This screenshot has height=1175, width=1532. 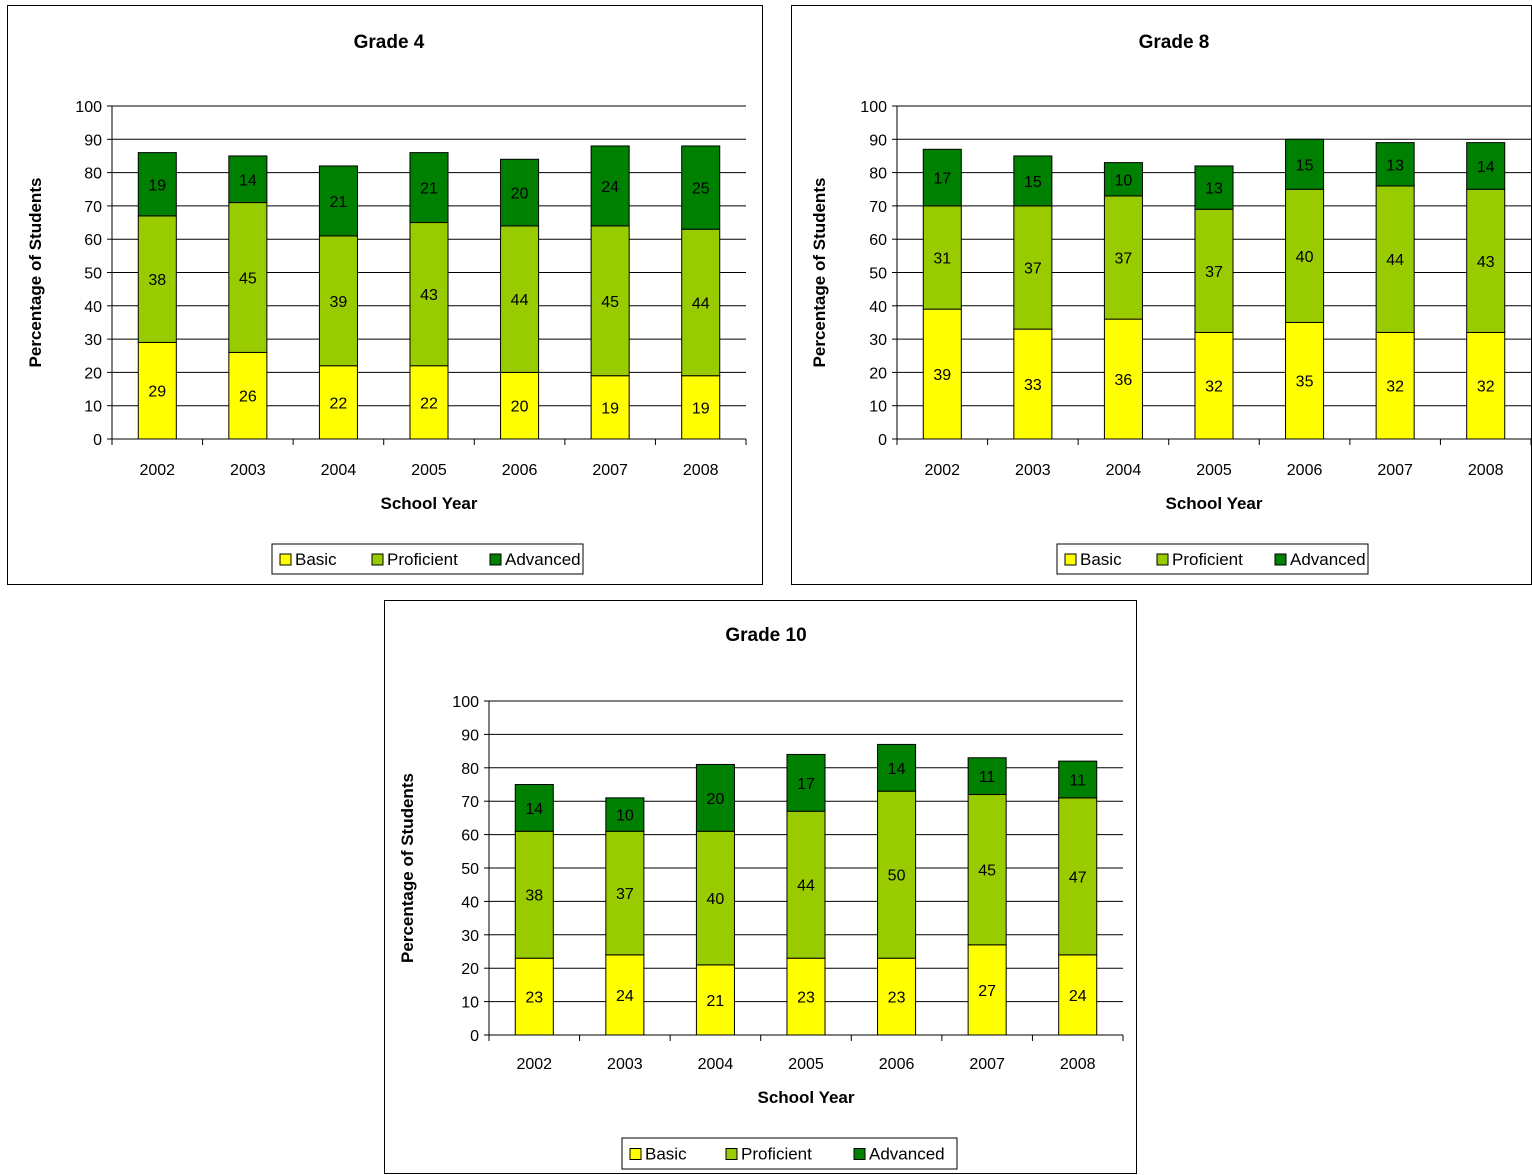 What do you see at coordinates (776, 1154) in the screenshot?
I see `legend-label-proficient: Proficient` at bounding box center [776, 1154].